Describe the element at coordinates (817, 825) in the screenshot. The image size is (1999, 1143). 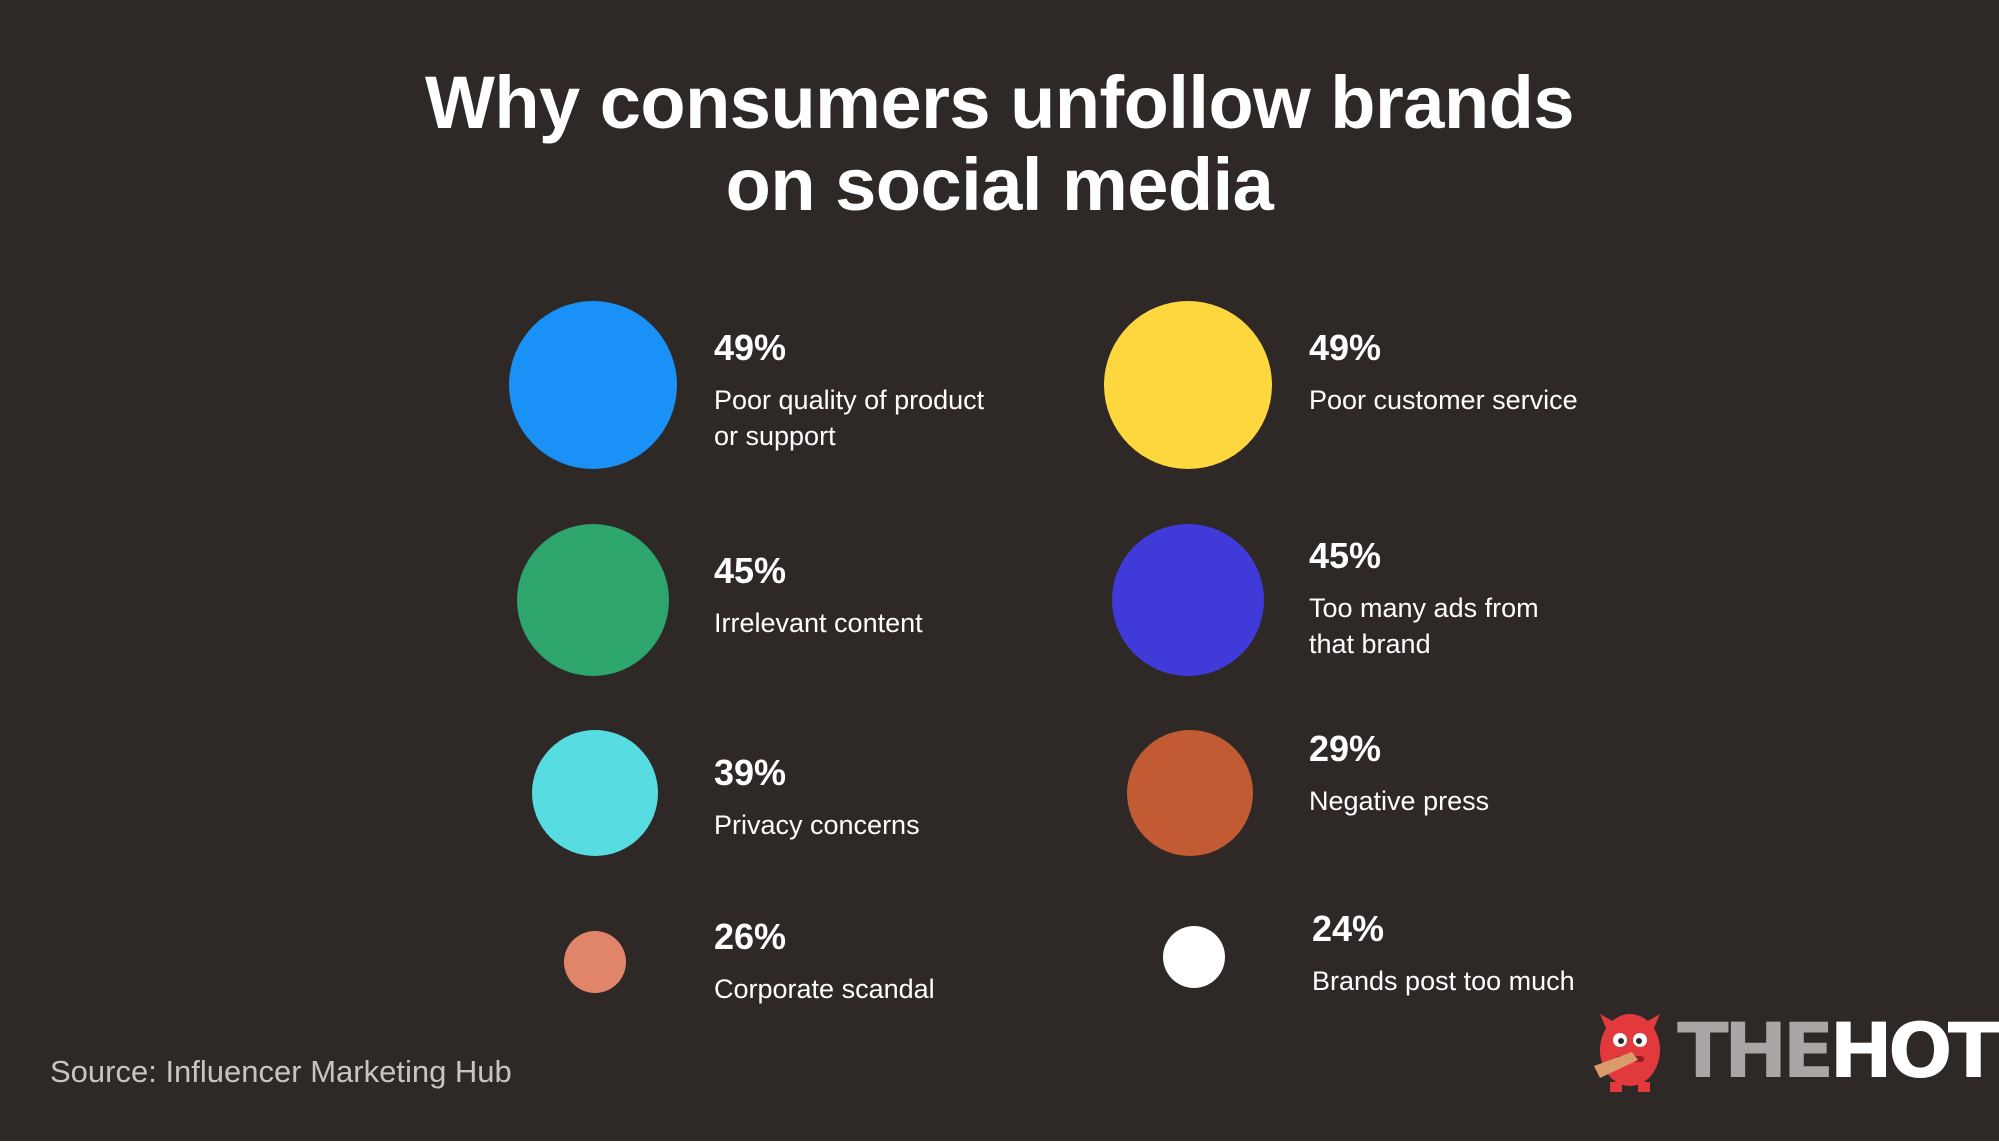
I see `category-label: Privacy concerns` at that location.